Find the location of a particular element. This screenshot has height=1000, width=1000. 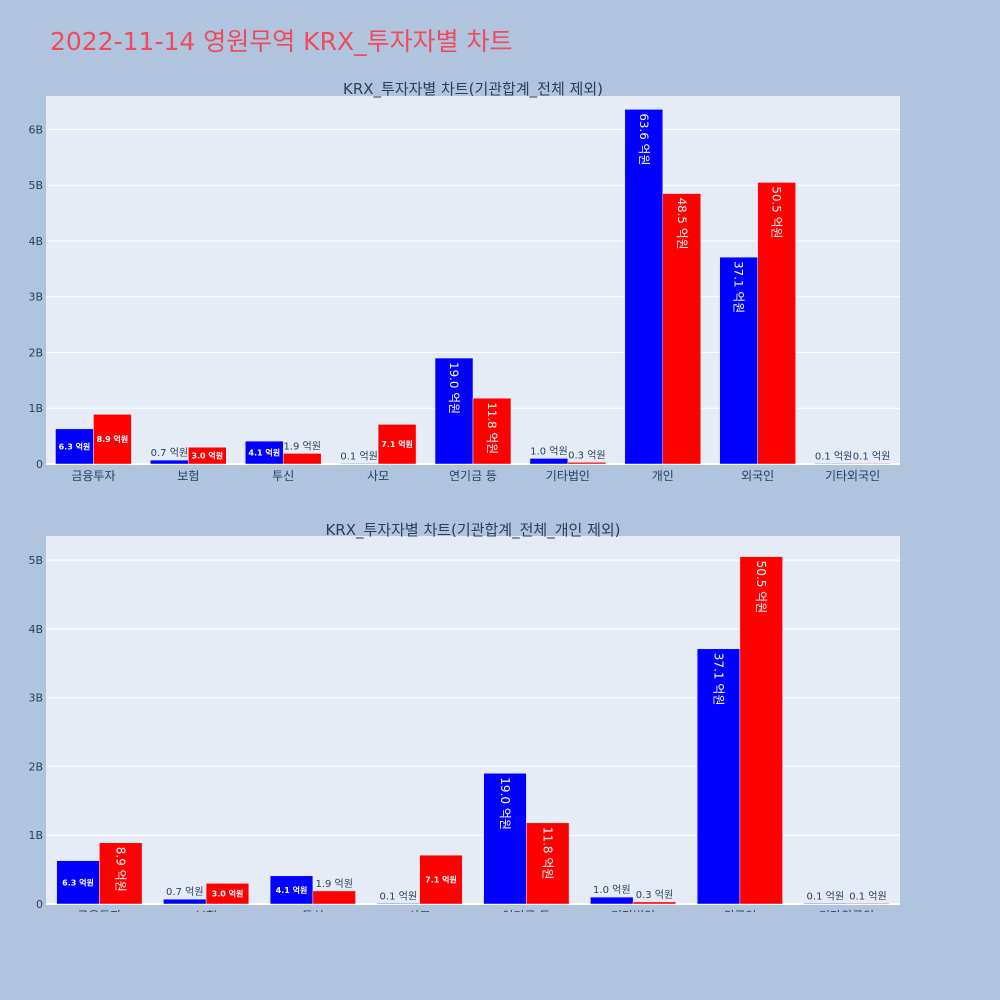

chart-title: KRX_투자자별 차트(기관합계_전체 제외) is located at coordinates (473, 89).